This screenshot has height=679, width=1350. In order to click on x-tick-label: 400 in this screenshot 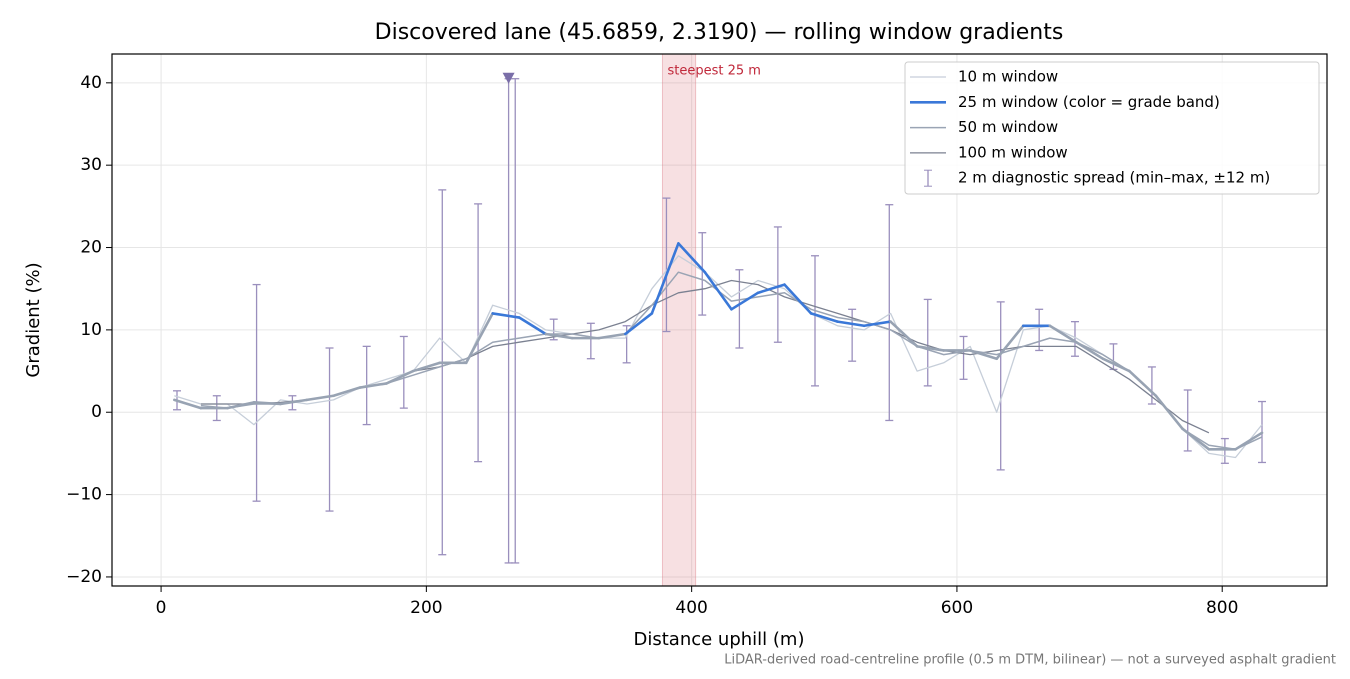, I will do `click(691, 608)`.